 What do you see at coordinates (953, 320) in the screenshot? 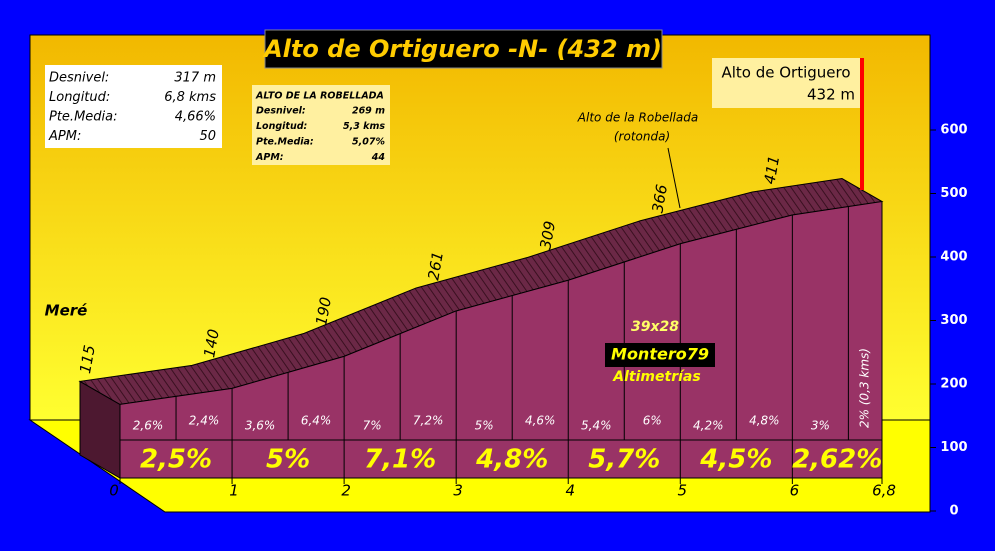
I see `y-tick-label: 300` at bounding box center [953, 320].